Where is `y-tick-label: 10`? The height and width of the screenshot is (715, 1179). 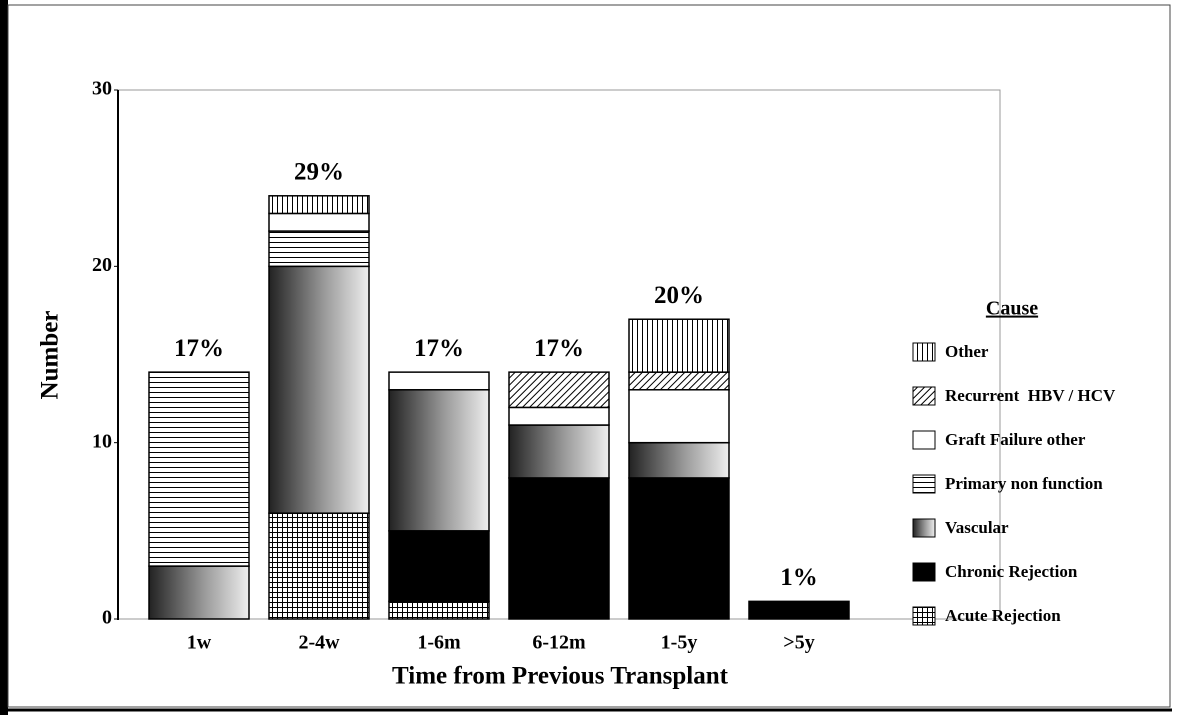
y-tick-label: 10 is located at coordinates (102, 441).